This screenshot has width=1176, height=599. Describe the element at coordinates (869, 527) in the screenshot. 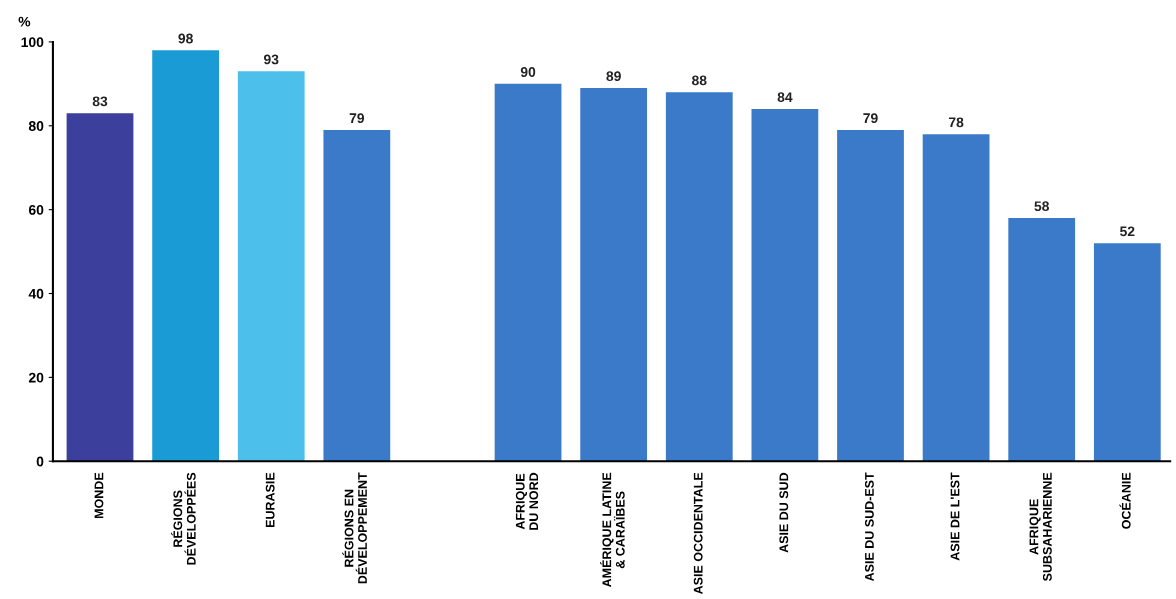

I see `x-tick-label: ASIE DU SUD-EST` at that location.